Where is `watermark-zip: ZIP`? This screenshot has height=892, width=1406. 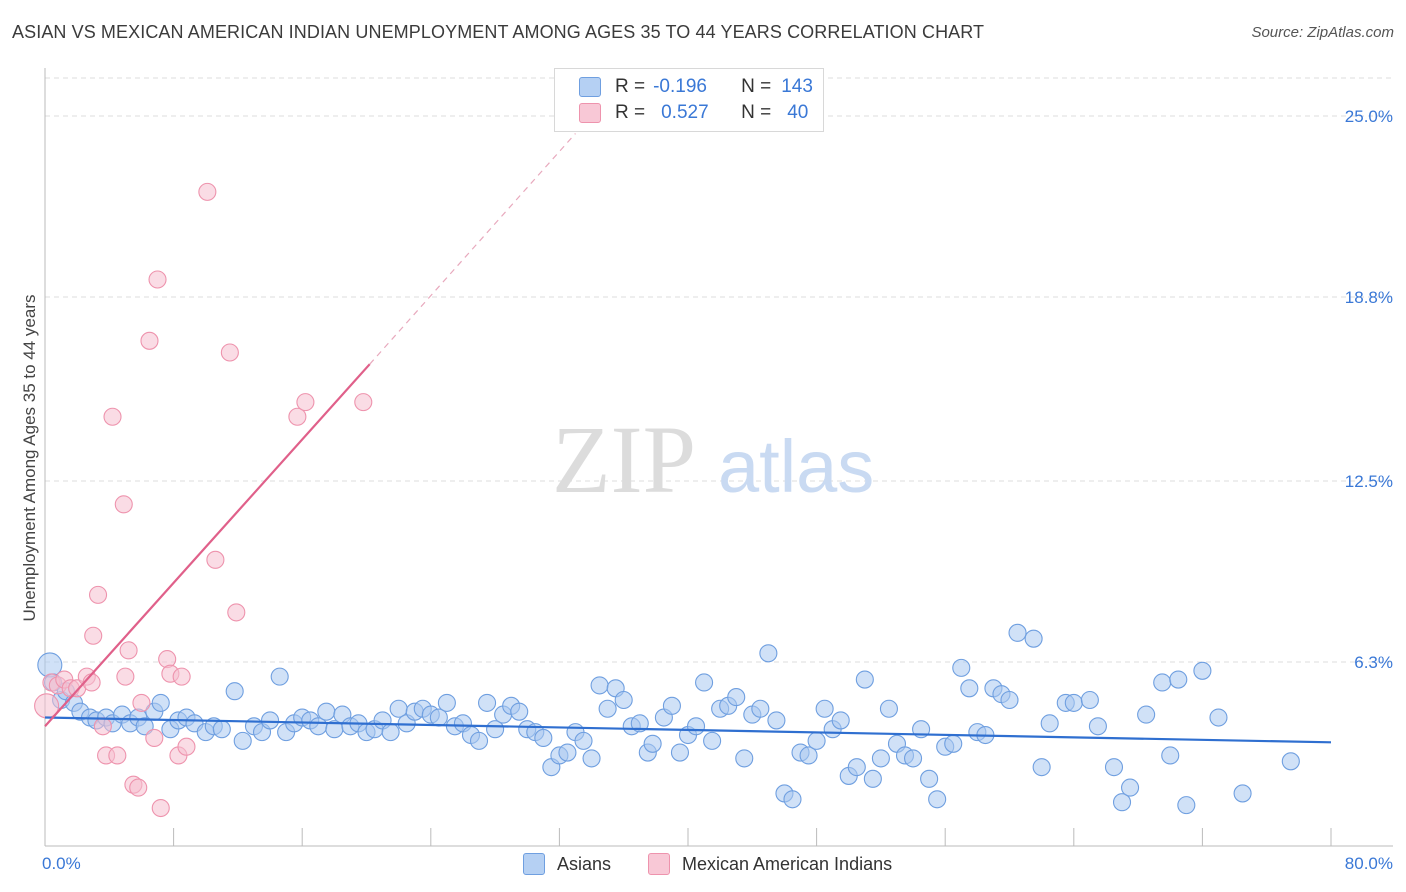 watermark-zip: ZIP is located at coordinates (624, 459).